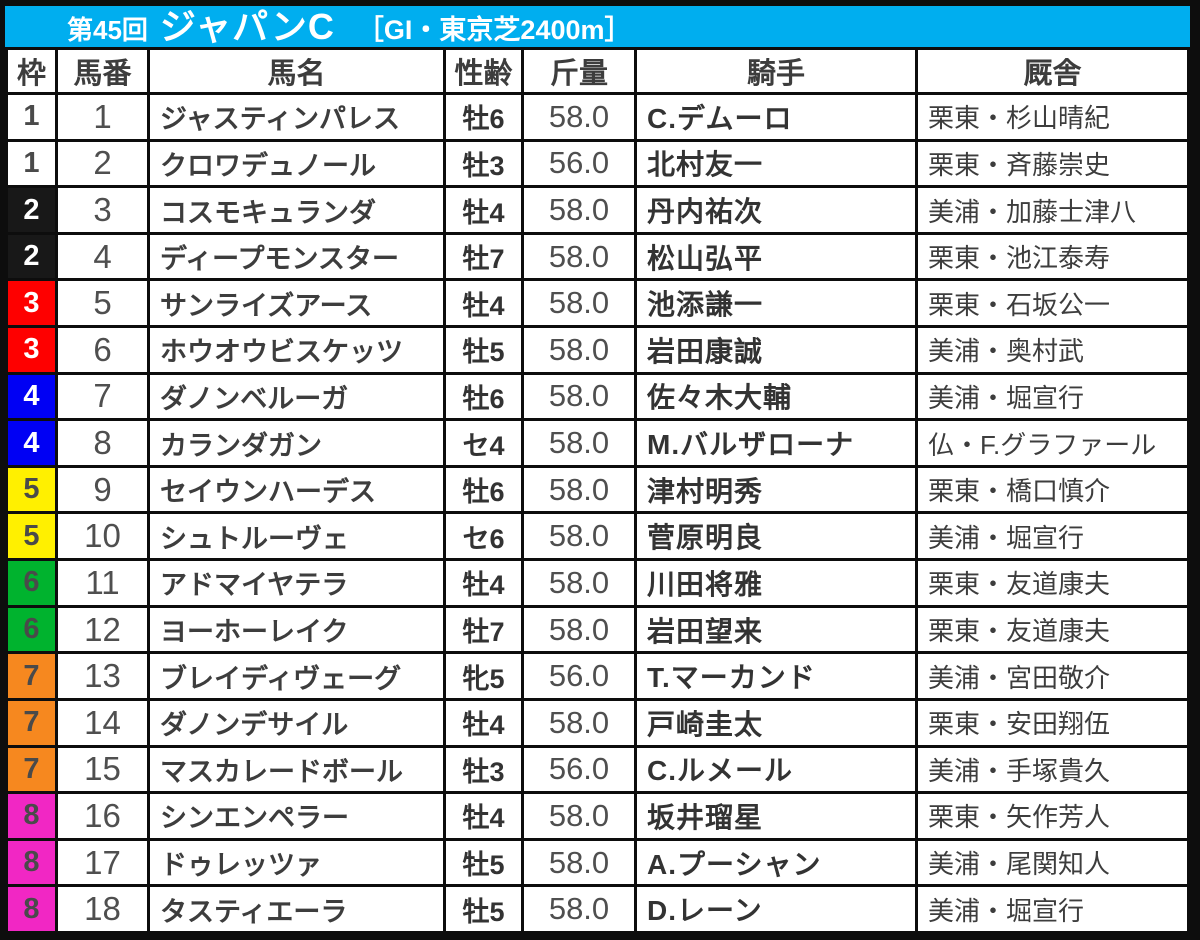 Image resolution: width=1200 pixels, height=940 pixels. What do you see at coordinates (483, 443) in the screenshot?
I see `sex-age-cell: セ4` at bounding box center [483, 443].